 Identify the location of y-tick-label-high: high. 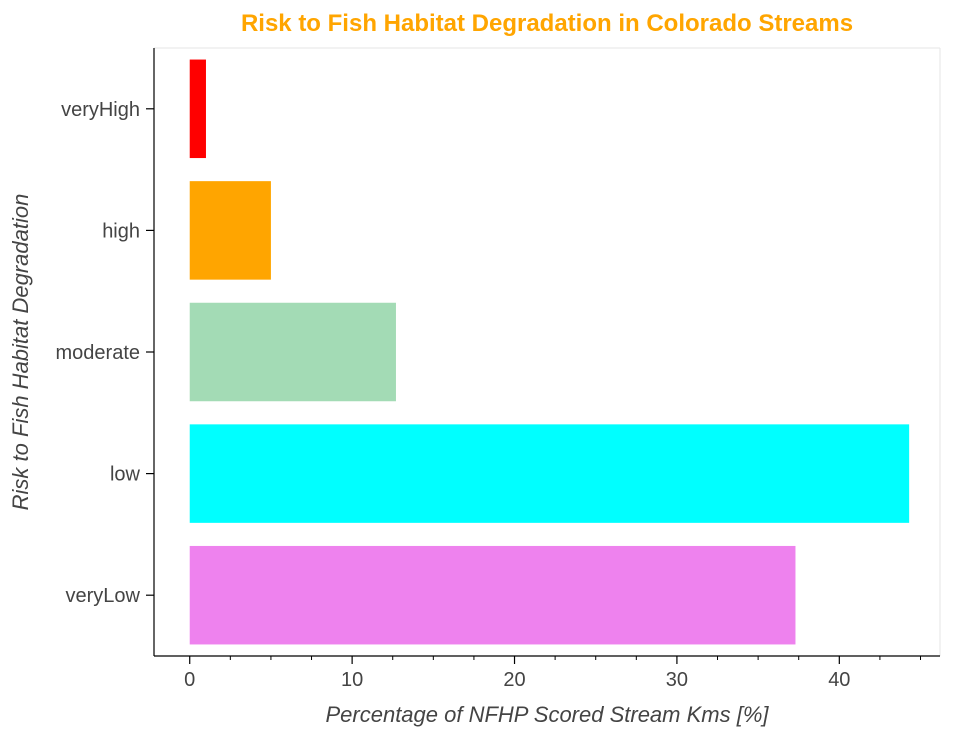
(121, 231).